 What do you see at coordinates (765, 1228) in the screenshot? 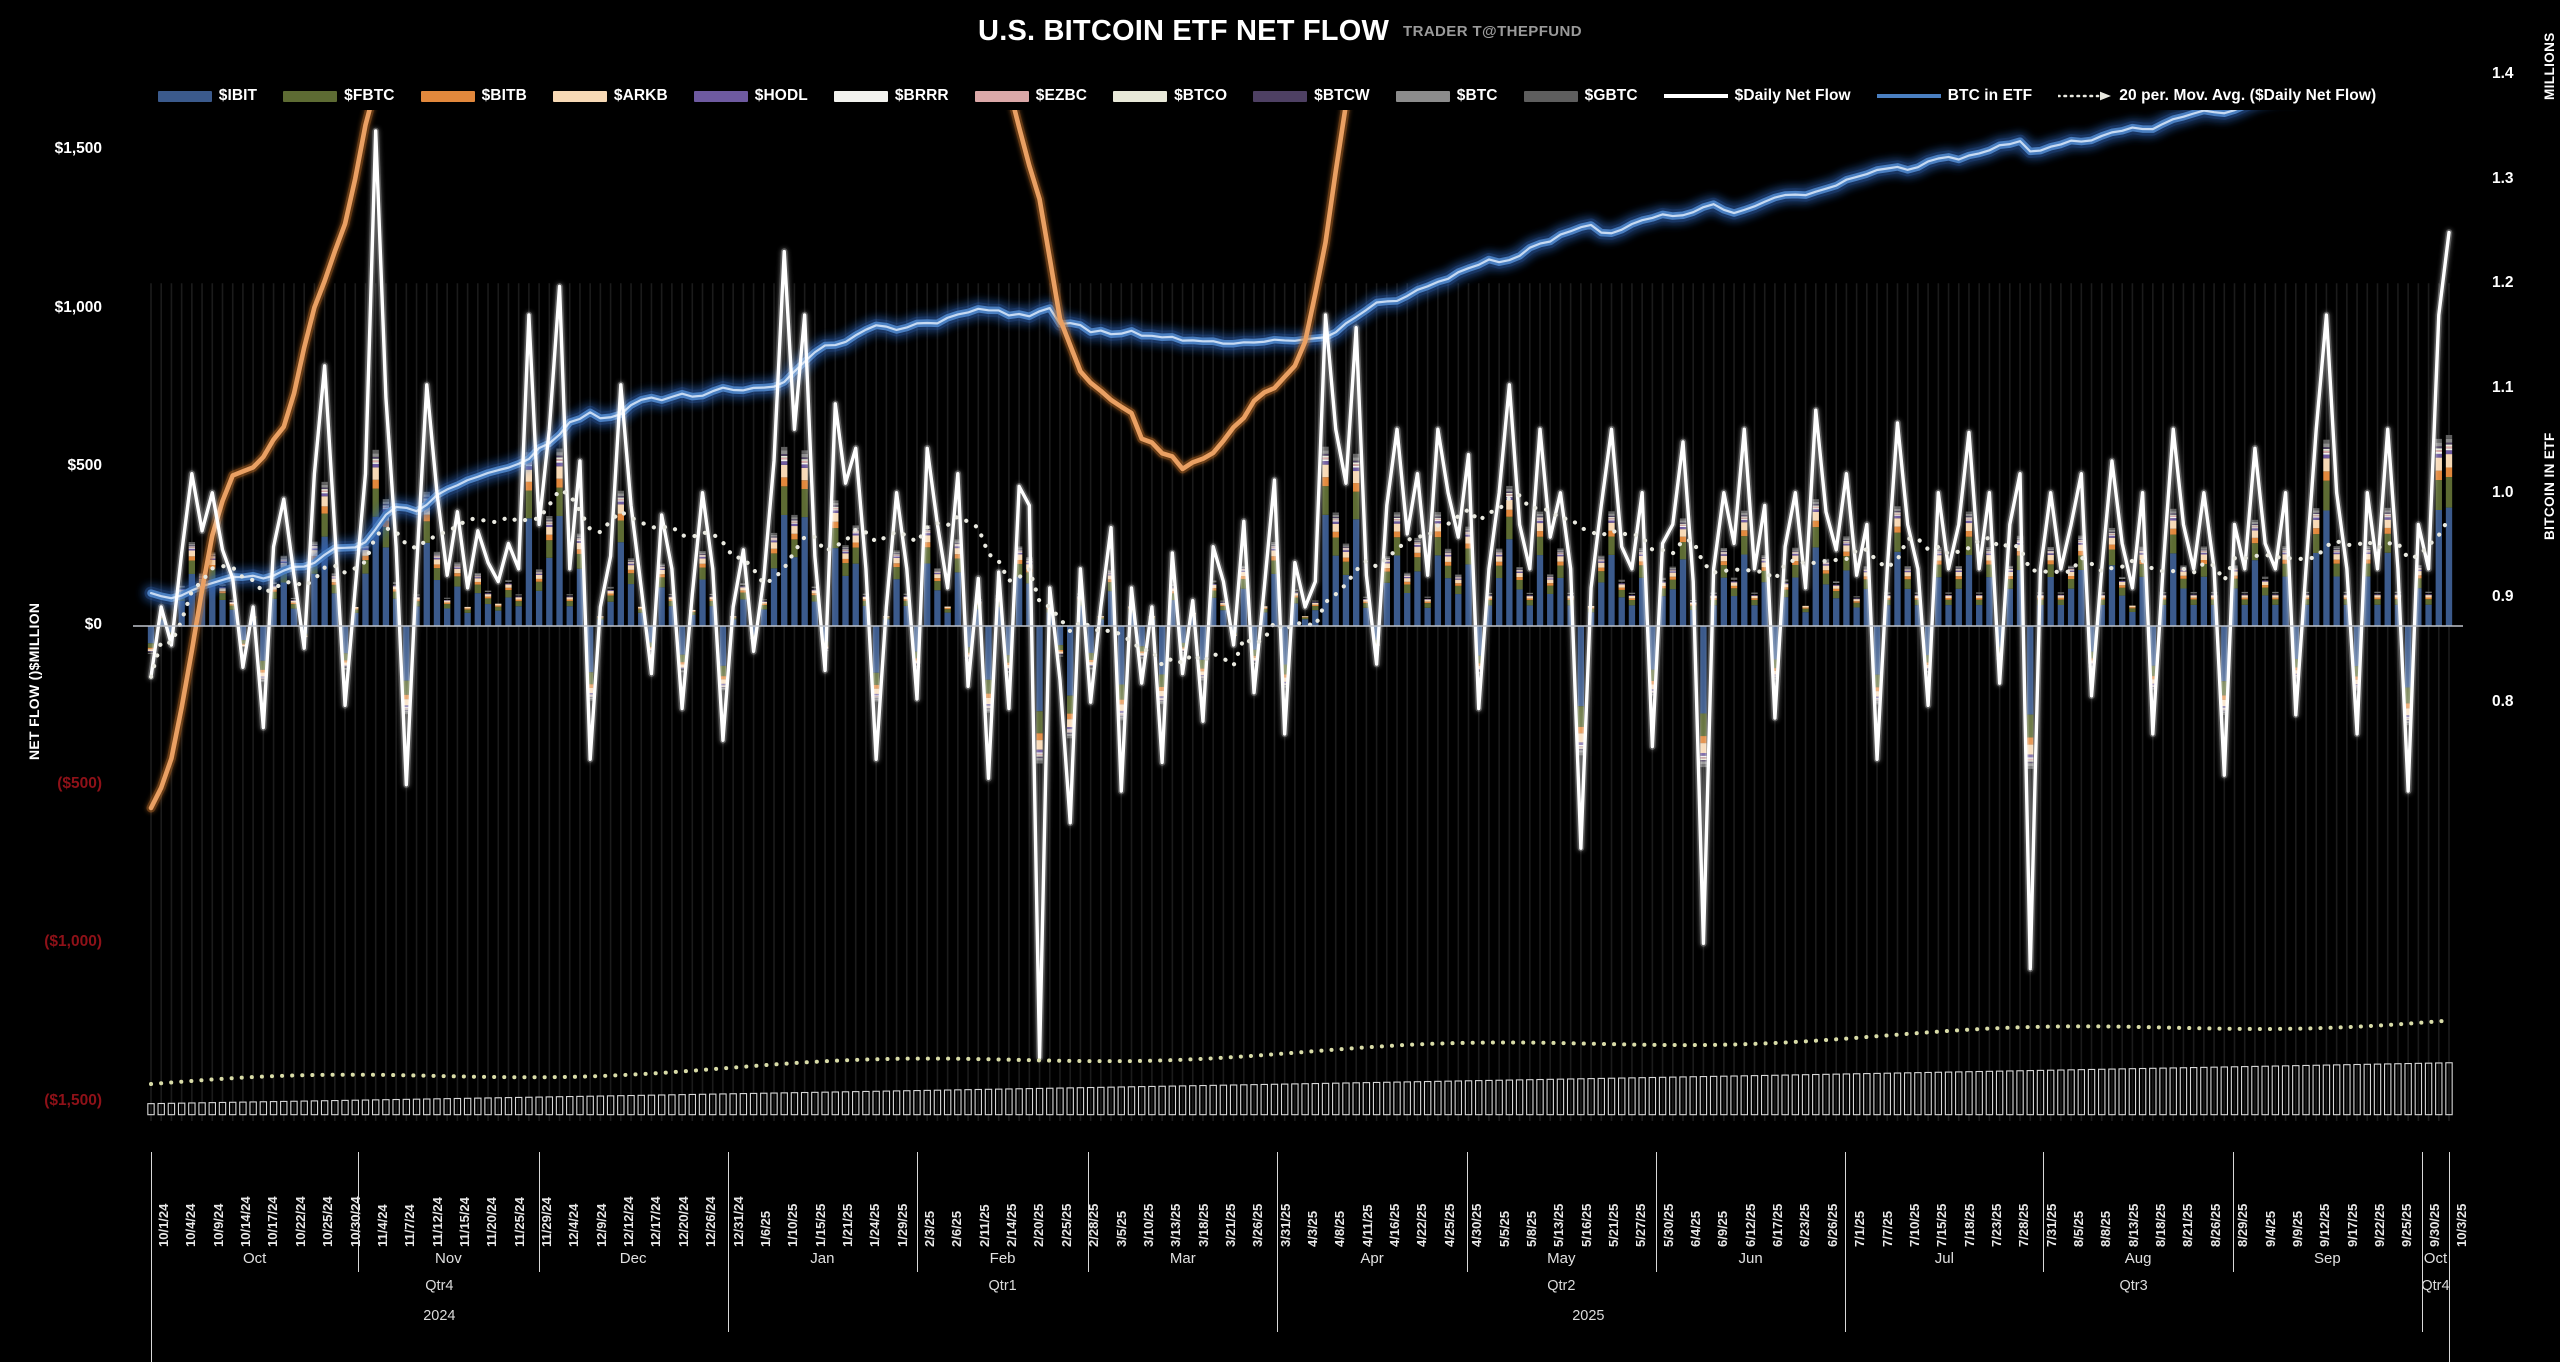
I see `x-axis-tick: 1/6/25` at bounding box center [765, 1228].